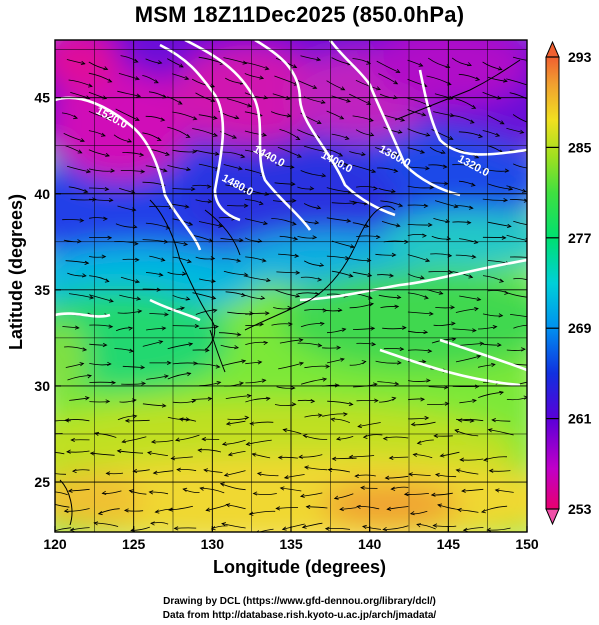 The height and width of the screenshot is (625, 599). Describe the element at coordinates (55, 544) in the screenshot. I see `x-tick-label: 120` at that location.